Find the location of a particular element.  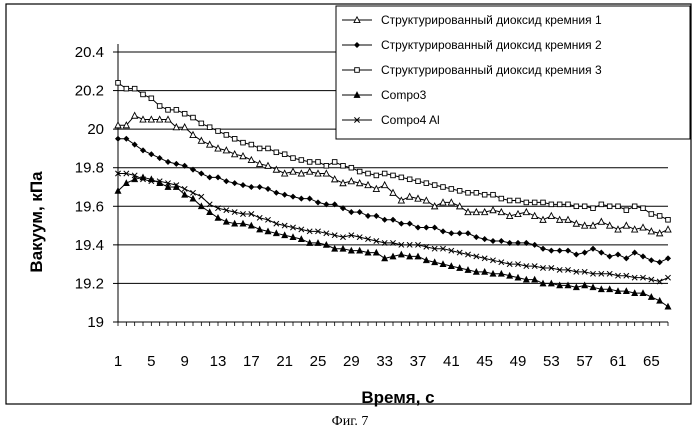

y-tick-label: 20.4 is located at coordinates (89, 52).